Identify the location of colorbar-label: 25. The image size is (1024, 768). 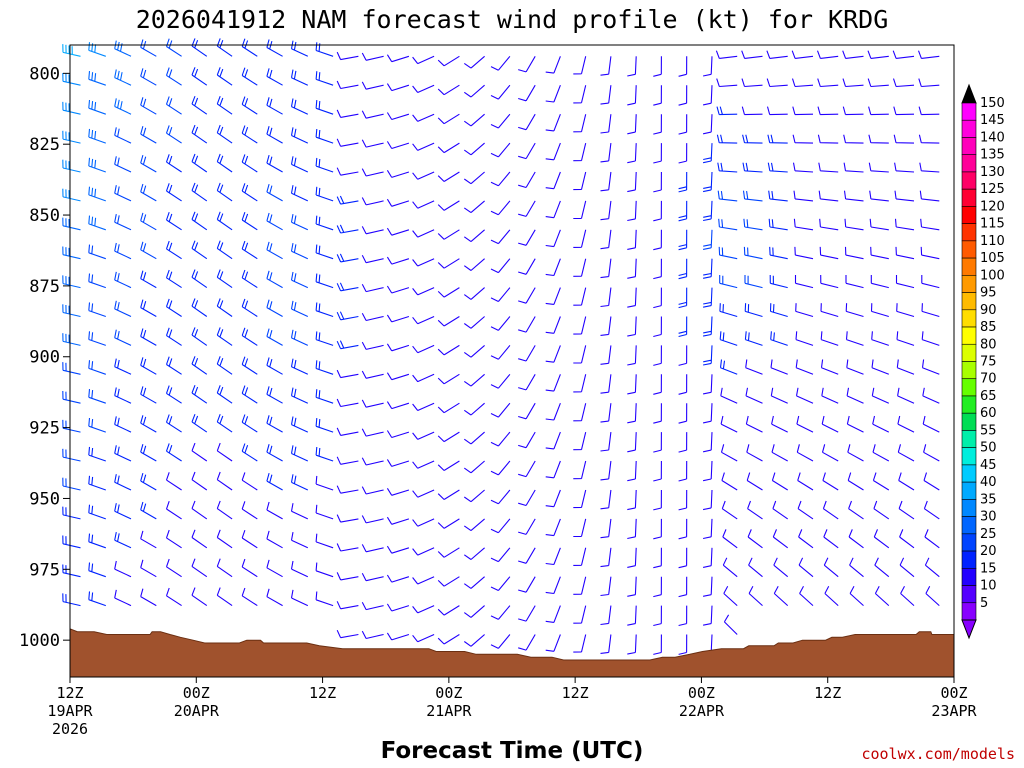
(988, 534).